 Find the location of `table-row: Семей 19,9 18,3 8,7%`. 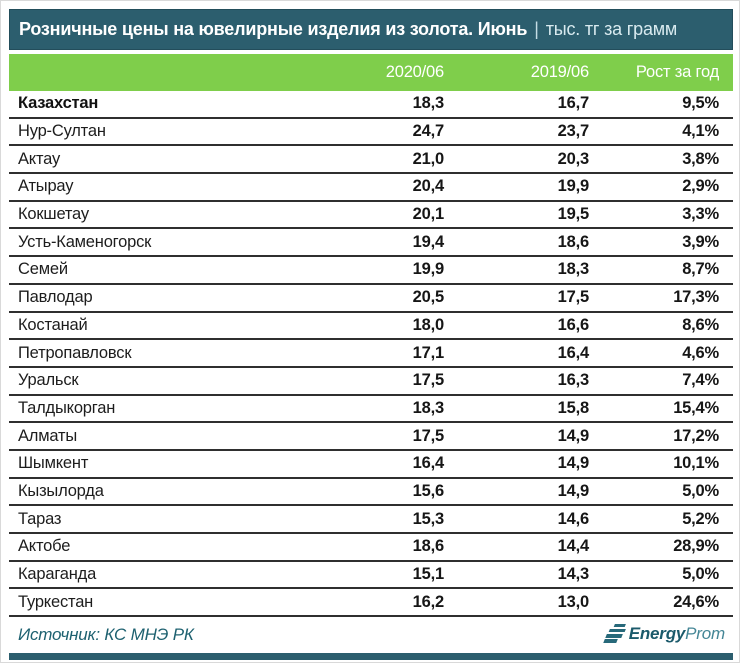

table-row: Семей 19,9 18,3 8,7% is located at coordinates (371, 271).